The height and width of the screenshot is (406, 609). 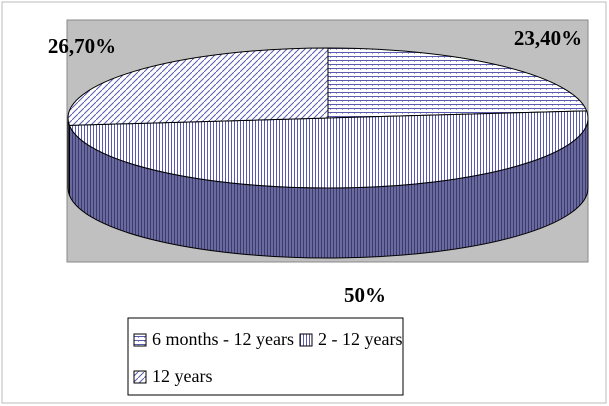 I want to click on legend-items: 6 months - 12 years 2 - 12 years 12 years, so click(x=267, y=357).